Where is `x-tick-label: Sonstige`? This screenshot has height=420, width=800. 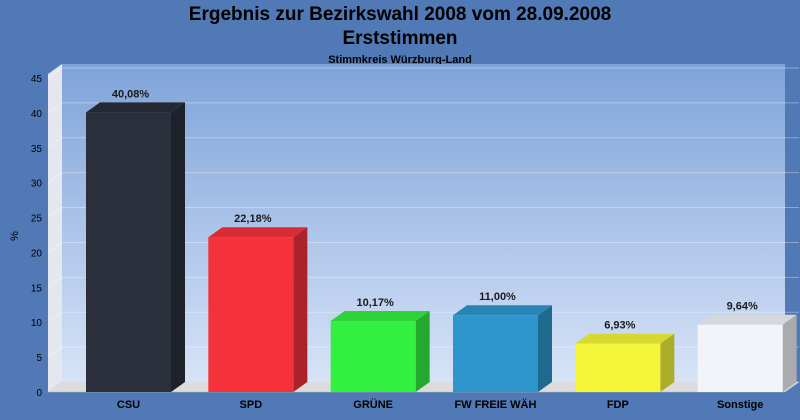 x-tick-label: Sonstige is located at coordinates (740, 405).